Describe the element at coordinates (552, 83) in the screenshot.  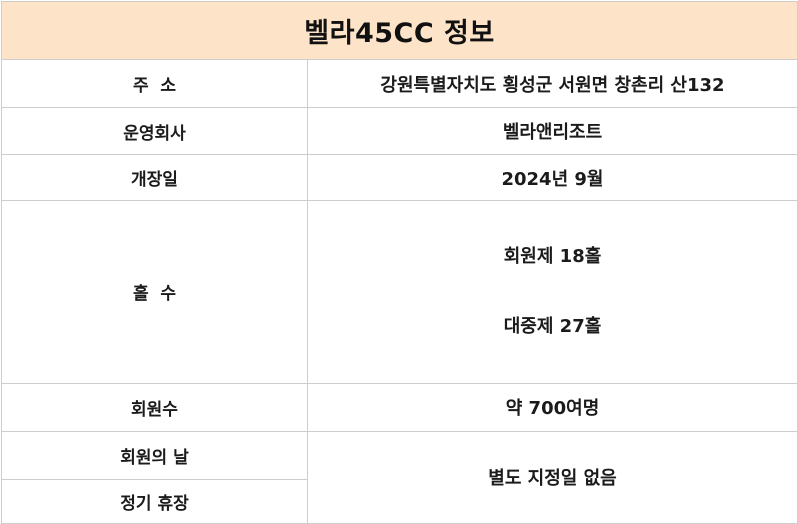
I see `row-value-address: 강원특별자치도 횡성군 서원면 창촌리 산132` at that location.